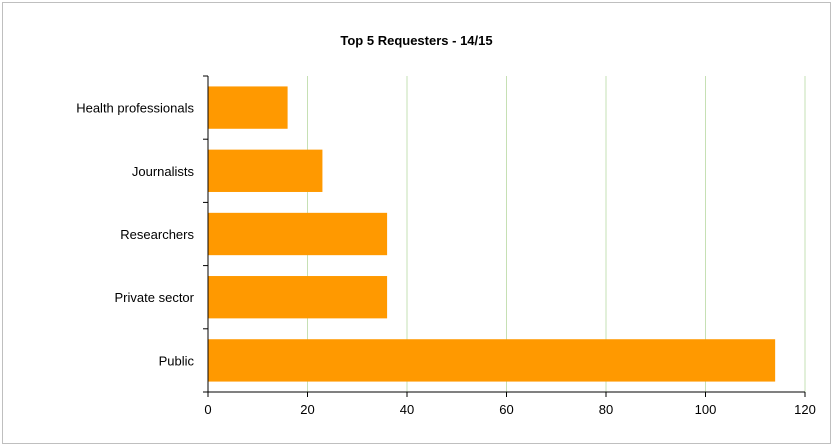 Image resolution: width=835 pixels, height=448 pixels. Describe the element at coordinates (307, 409) in the screenshot. I see `x-tick-label-1: 20` at that location.